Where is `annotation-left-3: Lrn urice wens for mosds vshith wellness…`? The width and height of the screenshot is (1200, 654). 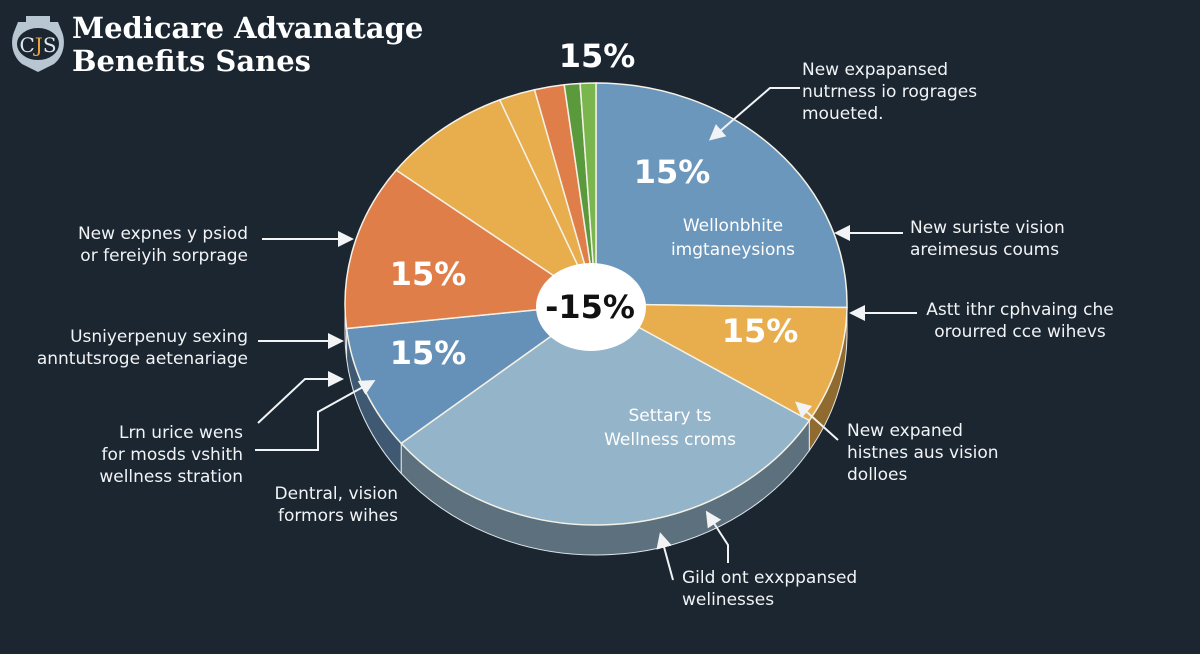
annotation-left-3: Lrn urice wens for mosds vshith wellness… is located at coordinates (141, 455).